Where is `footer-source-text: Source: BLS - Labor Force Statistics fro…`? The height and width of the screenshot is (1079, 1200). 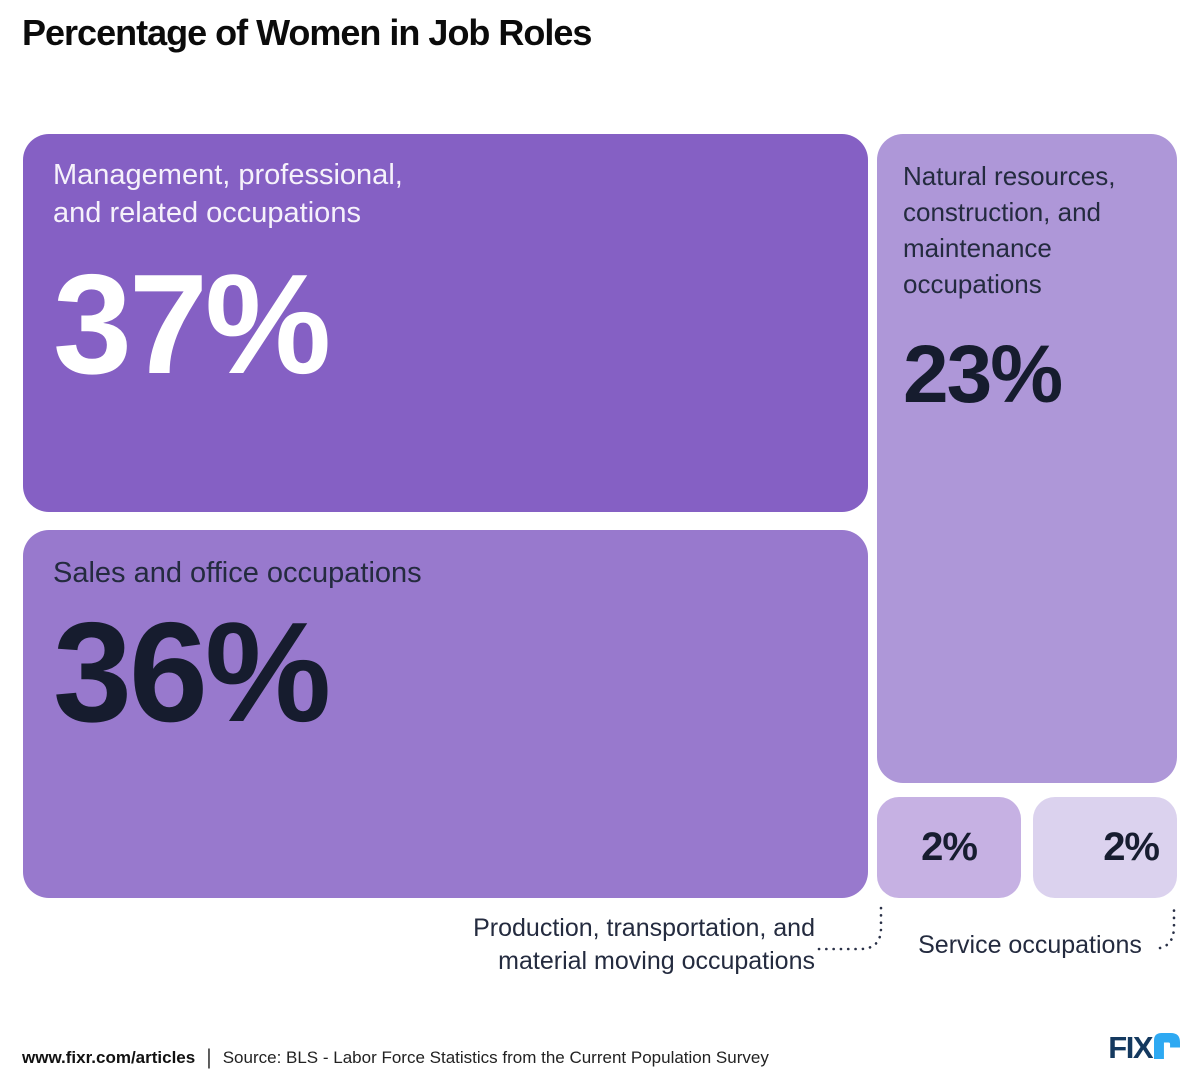 footer-source-text: Source: BLS - Labor Force Statistics fro… is located at coordinates (495, 1057).